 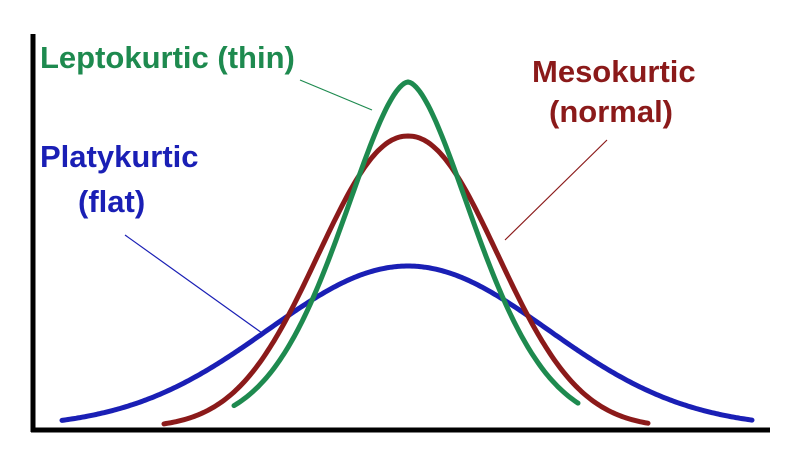 What do you see at coordinates (167, 57) in the screenshot?
I see `leptokurtic-label: Leptokurtic (thin)` at bounding box center [167, 57].